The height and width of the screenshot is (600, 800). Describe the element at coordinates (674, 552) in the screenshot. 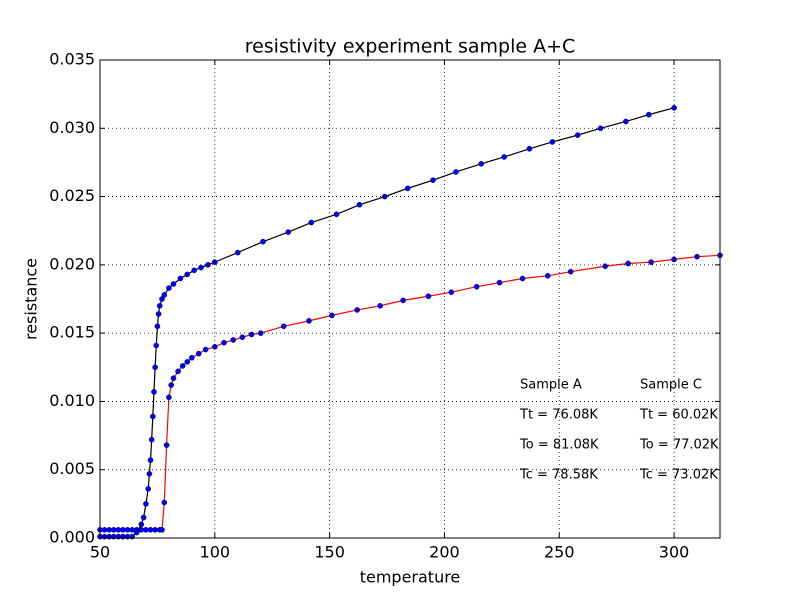

I see `x-tick-label: 300` at that location.